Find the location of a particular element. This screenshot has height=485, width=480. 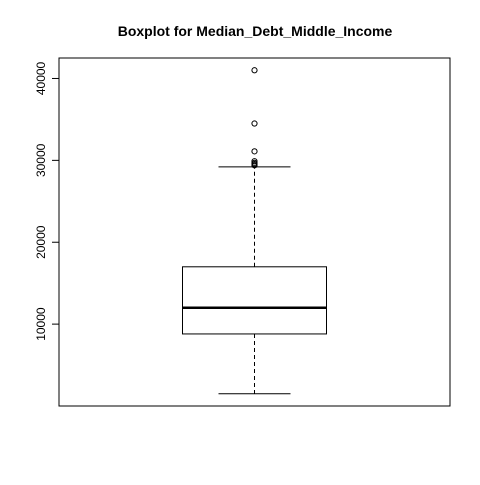

iqr-box is located at coordinates (255, 300).